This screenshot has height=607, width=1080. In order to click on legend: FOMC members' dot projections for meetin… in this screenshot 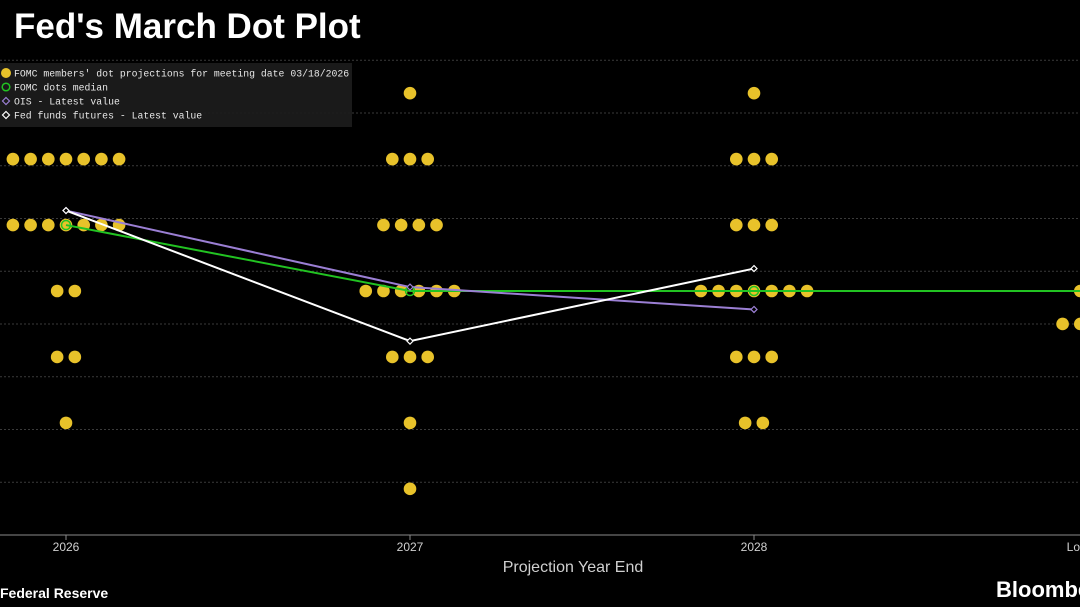, I will do `click(175, 95)`.